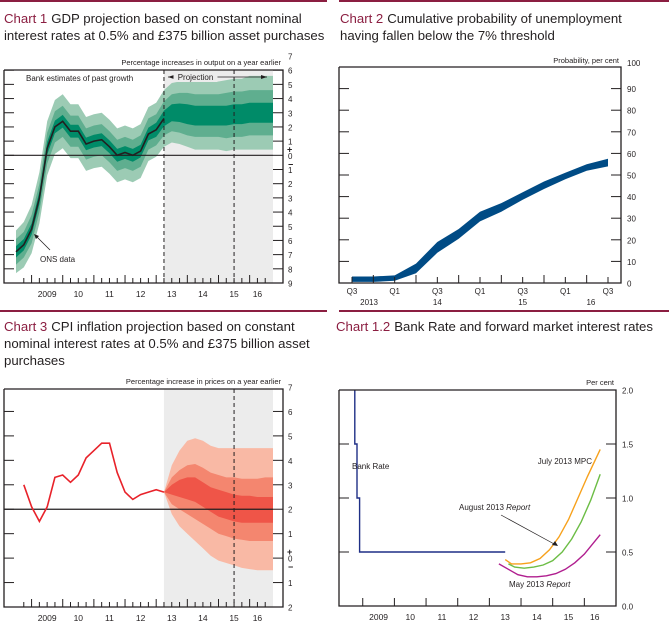 The width and height of the screenshot is (669, 625). What do you see at coordinates (586, 60) in the screenshot?
I see `chart2-ylabel: Probability, per cent` at bounding box center [586, 60].